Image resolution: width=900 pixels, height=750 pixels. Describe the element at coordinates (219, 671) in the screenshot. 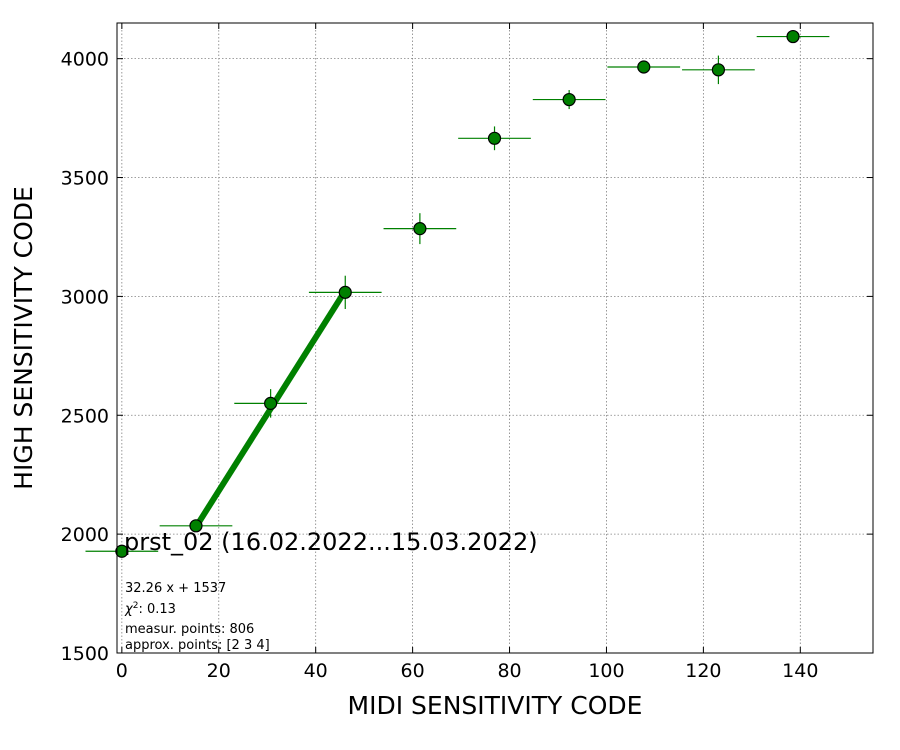

I see `x-tick-label: 20` at that location.